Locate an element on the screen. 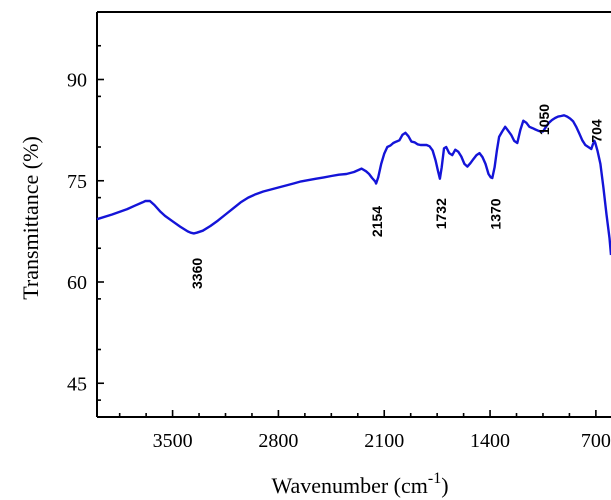 This screenshot has width=611, height=500. x-tick-label: 3500 is located at coordinates (173, 441).